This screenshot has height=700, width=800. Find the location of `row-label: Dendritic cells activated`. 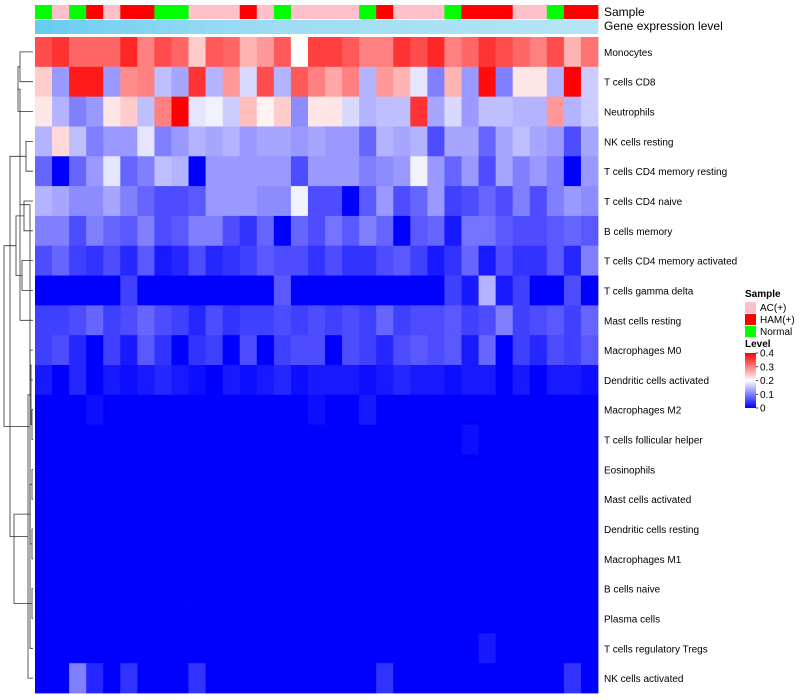

row-label: Dendritic cells activated is located at coordinates (656, 381).